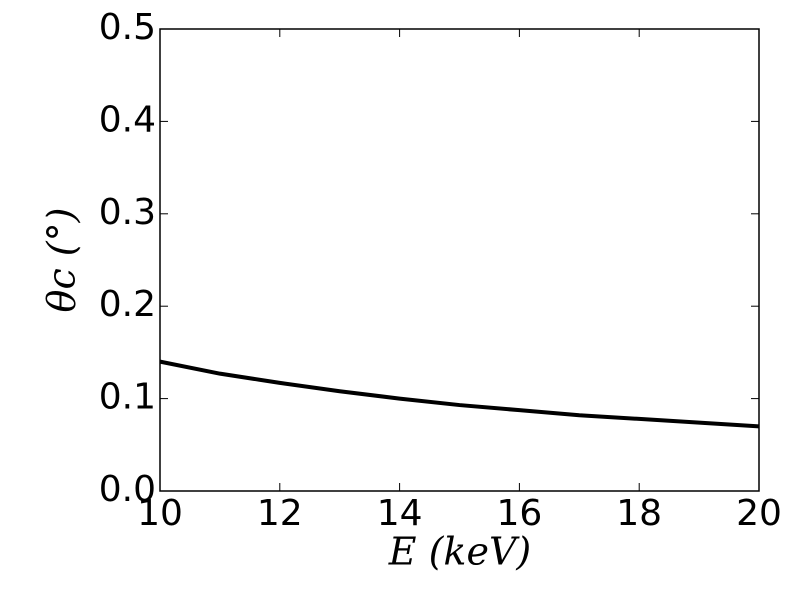 The image size is (800, 600). Describe the element at coordinates (459, 552) in the screenshot. I see `x-axis-label: E (keV)` at that location.